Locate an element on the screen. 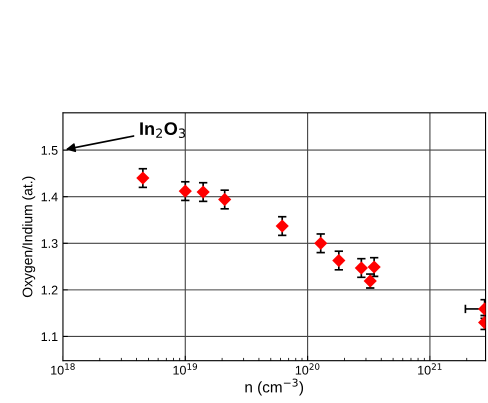 The height and width of the screenshot is (403, 488). x-axis-title: n (cm$^{−3}$) is located at coordinates (274, 387).